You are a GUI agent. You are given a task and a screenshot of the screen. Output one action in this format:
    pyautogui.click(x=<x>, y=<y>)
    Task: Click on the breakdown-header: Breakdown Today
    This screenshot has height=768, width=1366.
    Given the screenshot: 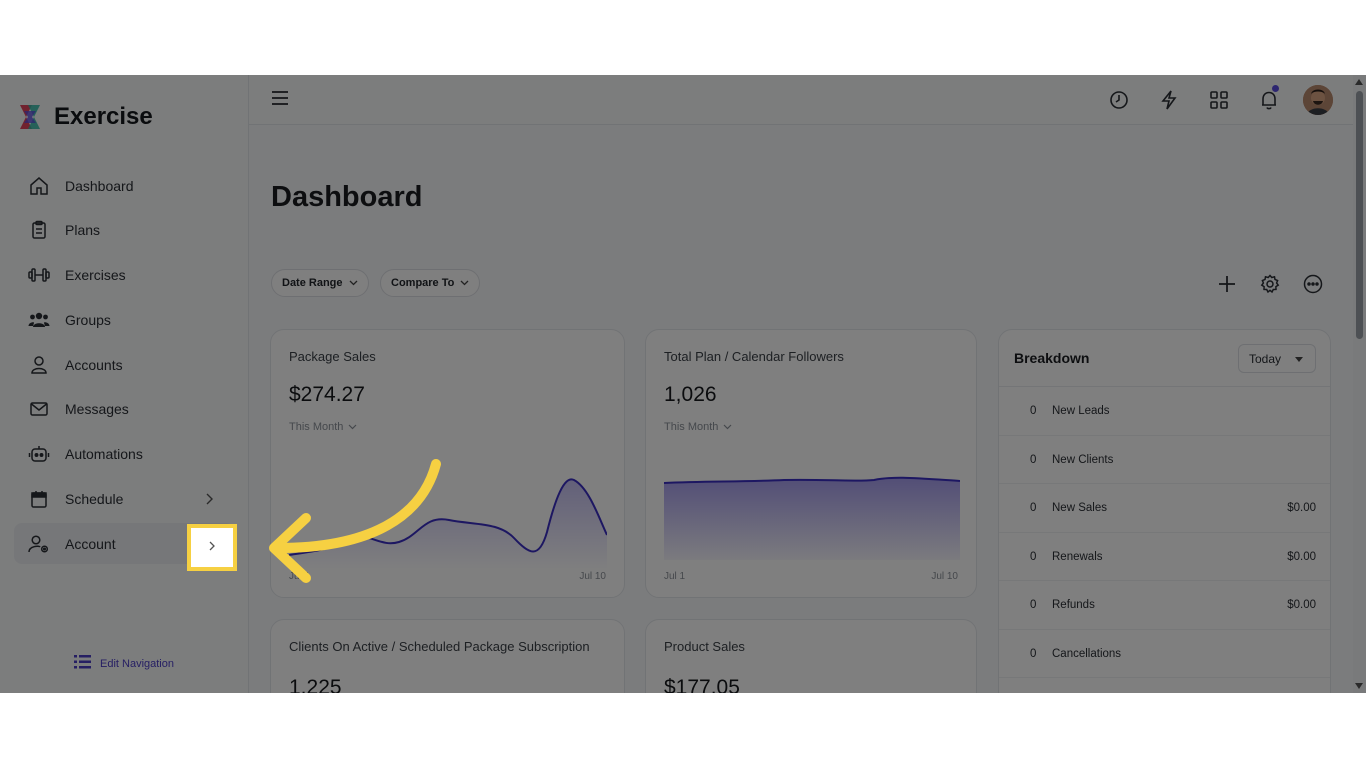 What is the action you would take?
    pyautogui.click(x=1164, y=358)
    